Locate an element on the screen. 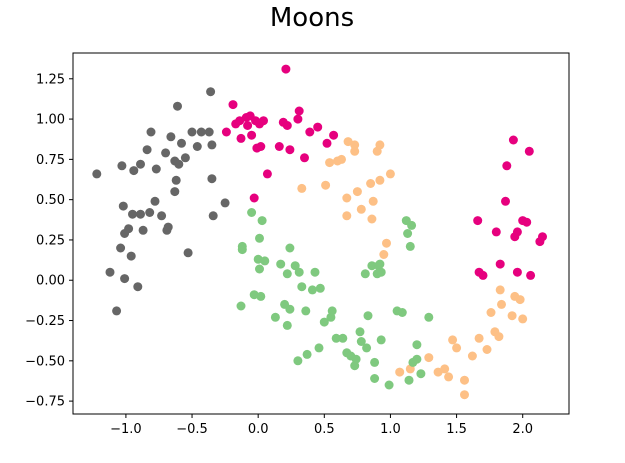 The width and height of the screenshot is (625, 463). y-axis: −0.75 −0.50 −0.25 0.00 0.25 0.50 0.75 1.00 1.25 is located at coordinates (49, 241).